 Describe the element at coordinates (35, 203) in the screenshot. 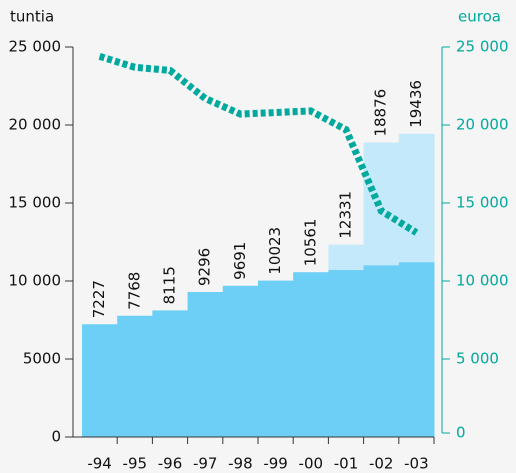

I see `y-tick-label: 15 000` at that location.